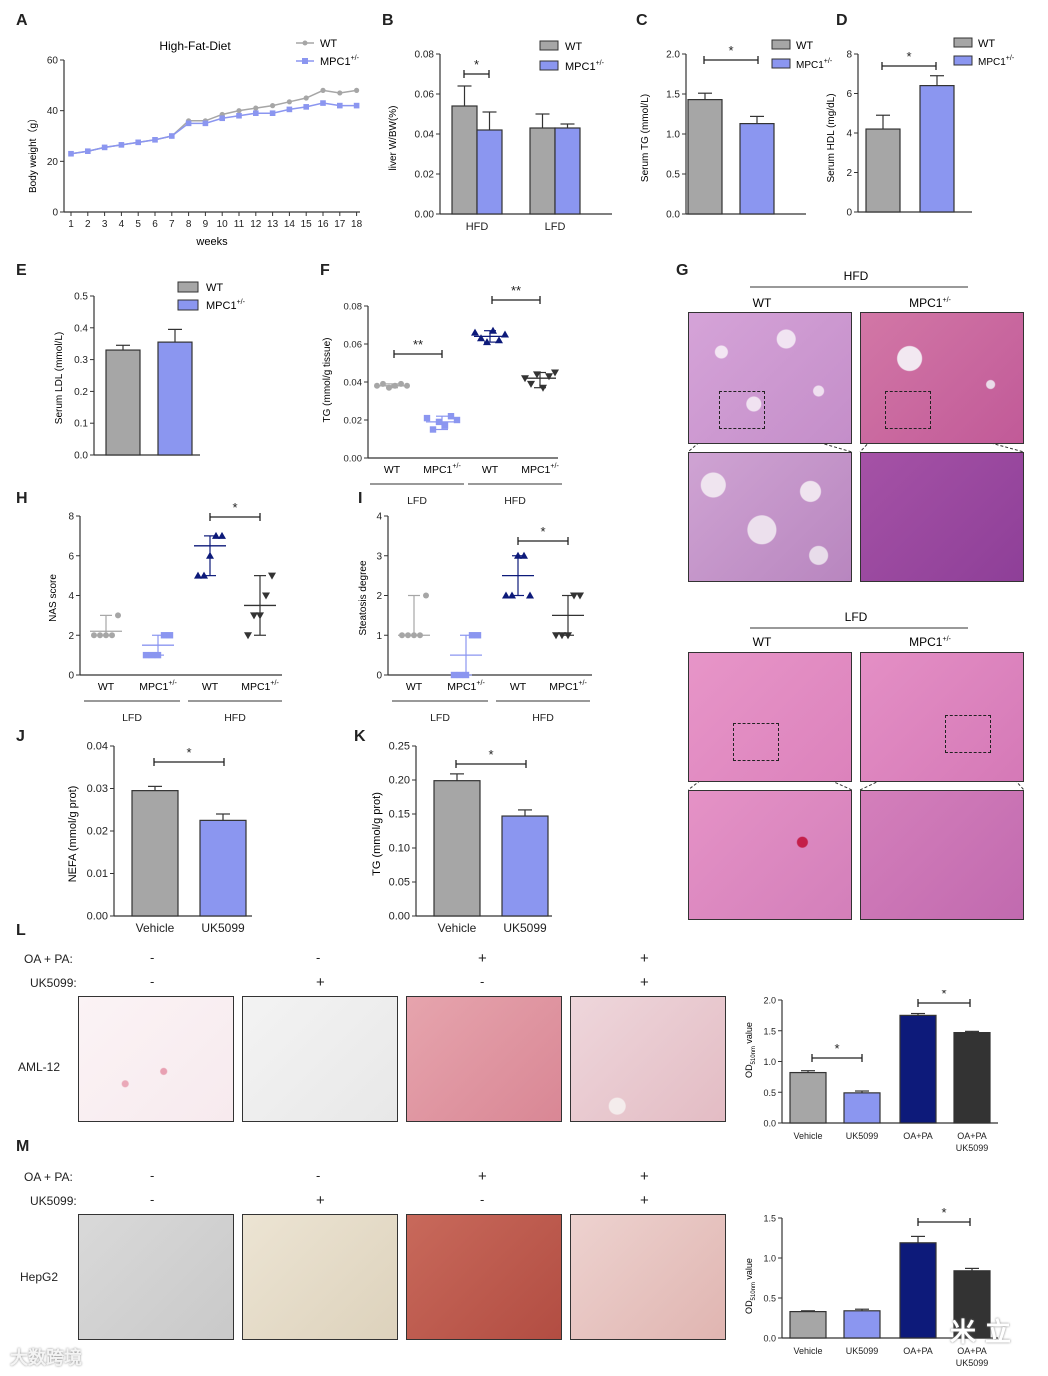 The image size is (1048, 1376). Describe the element at coordinates (642, 20) in the screenshot. I see `panel-letter-c: C` at that location.